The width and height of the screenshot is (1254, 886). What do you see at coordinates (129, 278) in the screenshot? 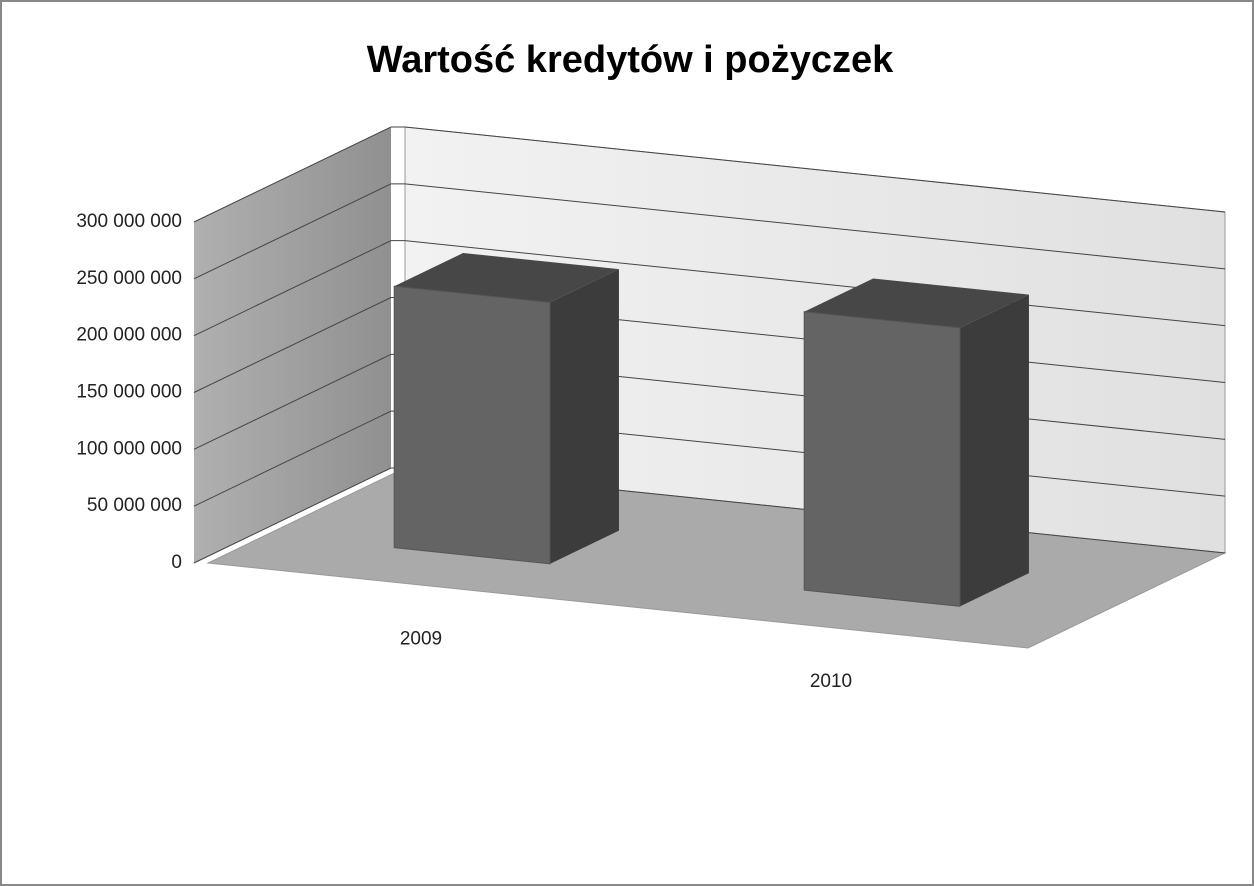
I see `y-tick-label: 250 000 000` at bounding box center [129, 278].